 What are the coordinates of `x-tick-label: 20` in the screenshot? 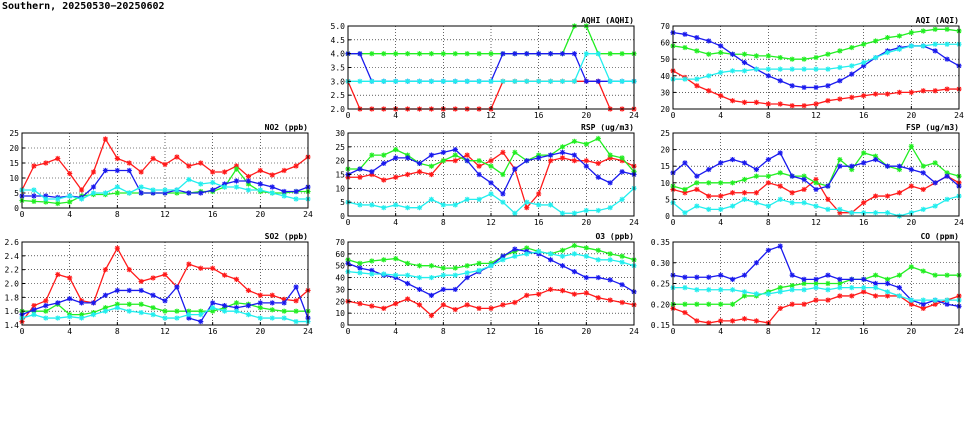 It's located at (912, 331).